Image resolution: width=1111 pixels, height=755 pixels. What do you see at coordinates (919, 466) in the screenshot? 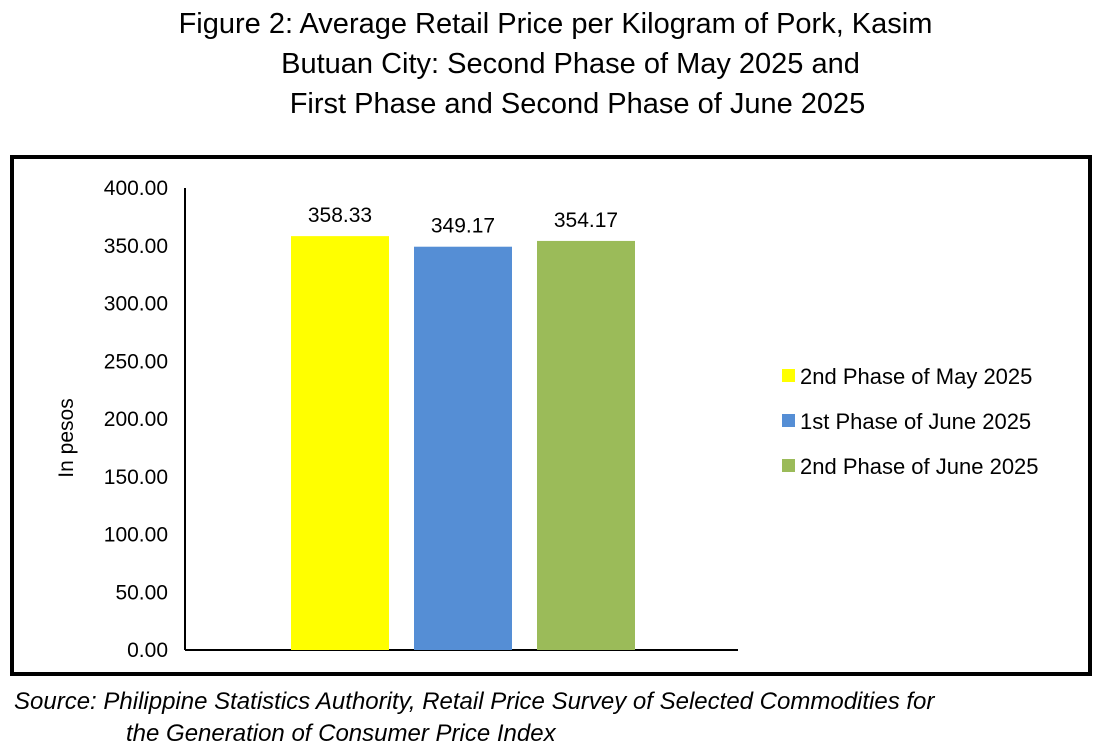
I see `legend-label-3: 2nd Phase of June 2025` at bounding box center [919, 466].